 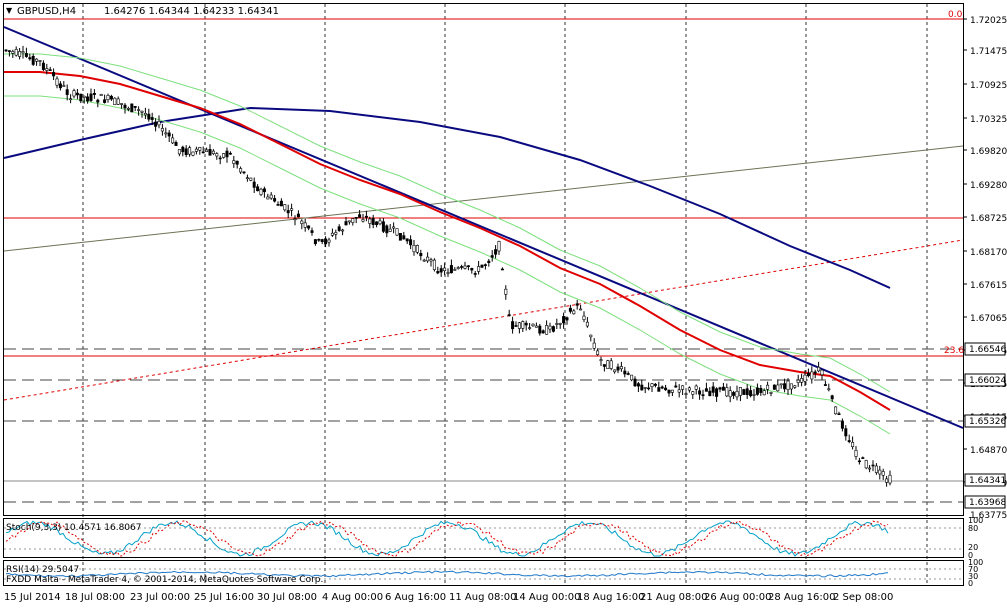 What do you see at coordinates (975, 562) in the screenshot?
I see `rsi-tick-label: 100` at bounding box center [975, 562].